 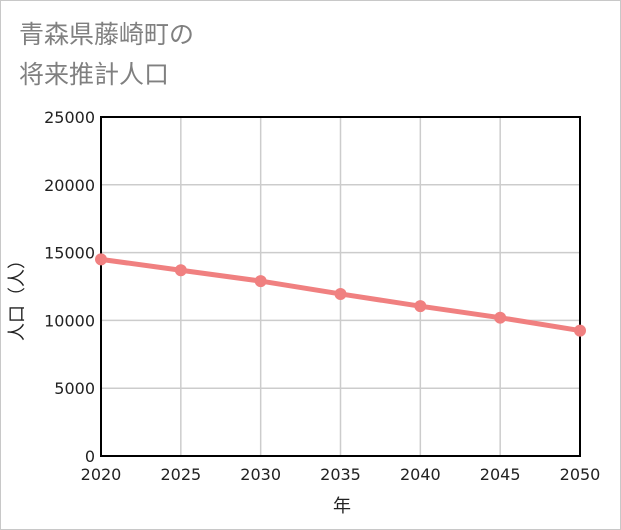 I want to click on y-tick-label: 0, so click(x=90, y=456).